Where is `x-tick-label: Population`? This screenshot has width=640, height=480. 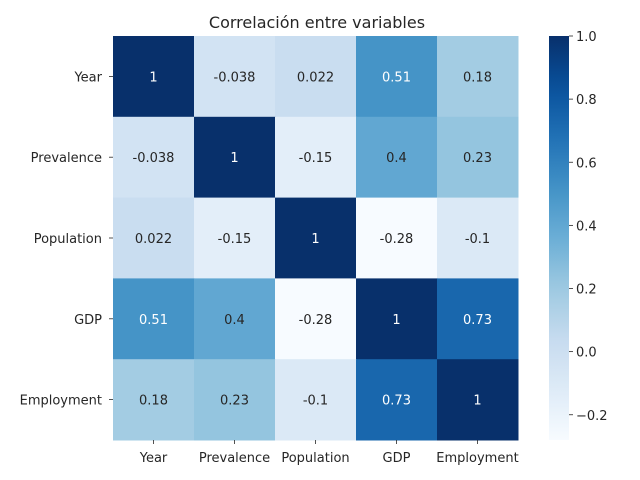 x-tick-label: Population is located at coordinates (315, 458).